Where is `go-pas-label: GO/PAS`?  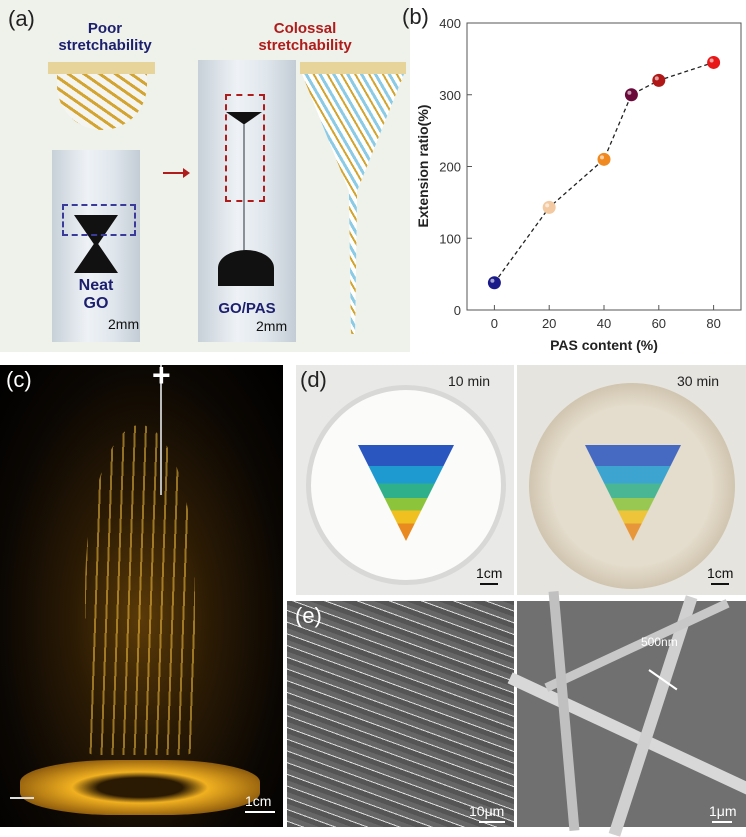 go-pas-label: GO/PAS is located at coordinates (247, 308).